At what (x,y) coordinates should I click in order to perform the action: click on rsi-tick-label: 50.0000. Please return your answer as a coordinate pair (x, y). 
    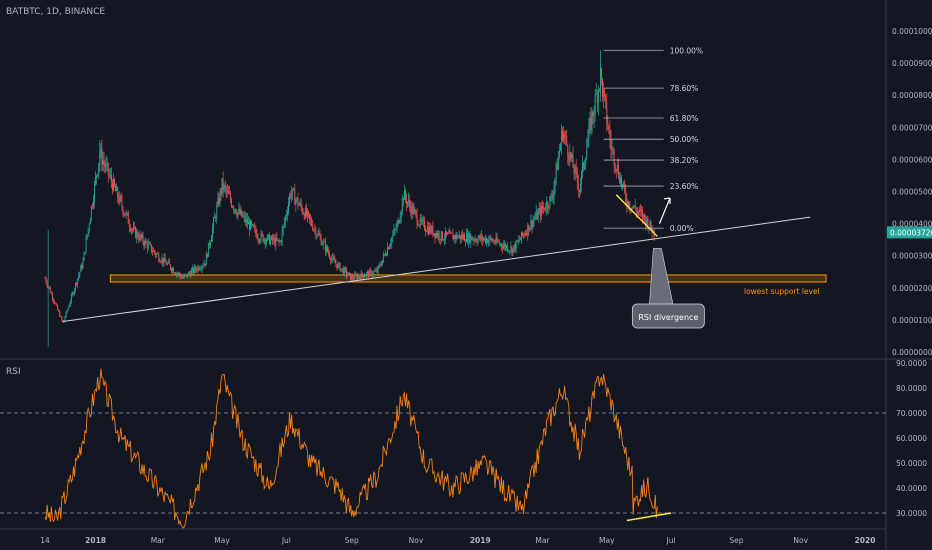
    Looking at the image, I should click on (911, 463).